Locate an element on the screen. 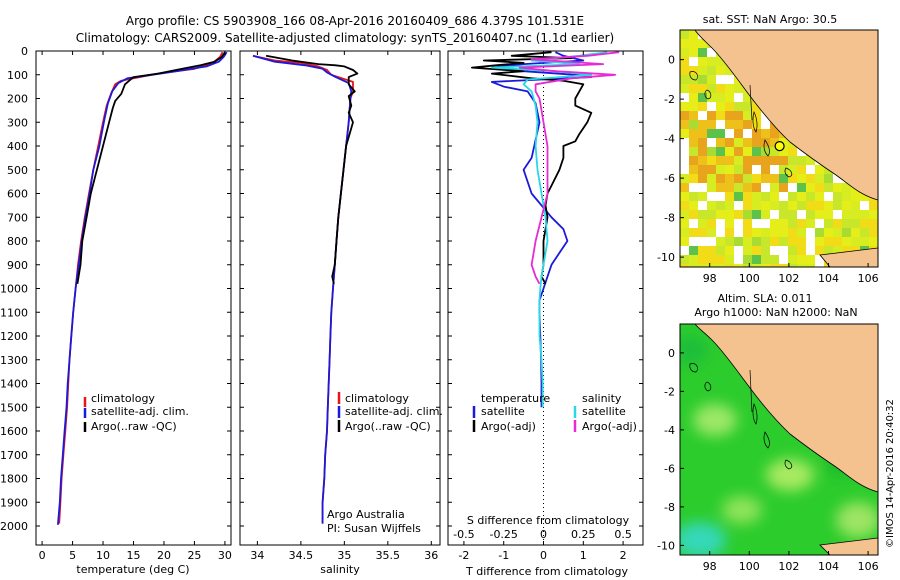 This screenshot has height=580, width=900. java-land is located at coordinates (848, 546).